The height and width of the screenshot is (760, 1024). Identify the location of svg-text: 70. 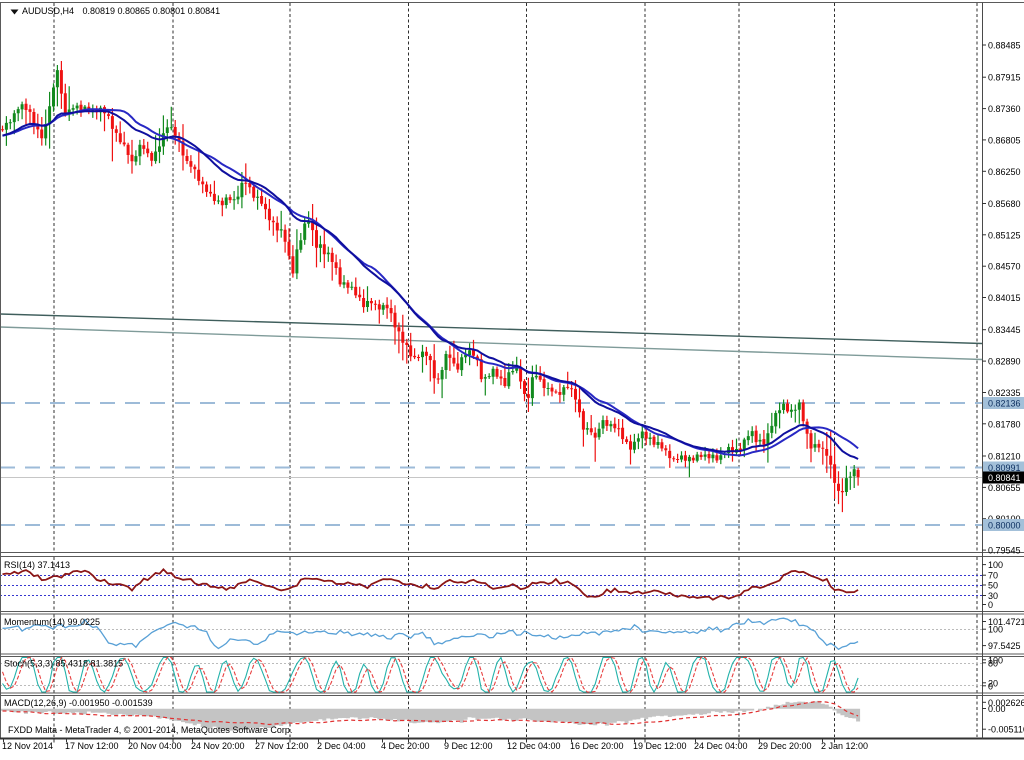
(993, 576).